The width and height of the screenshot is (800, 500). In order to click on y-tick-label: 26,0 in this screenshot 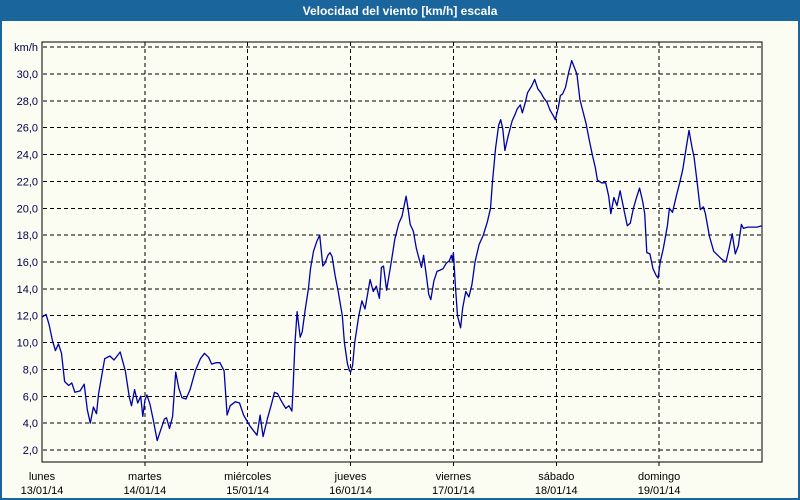, I will do `click(27, 129)`.